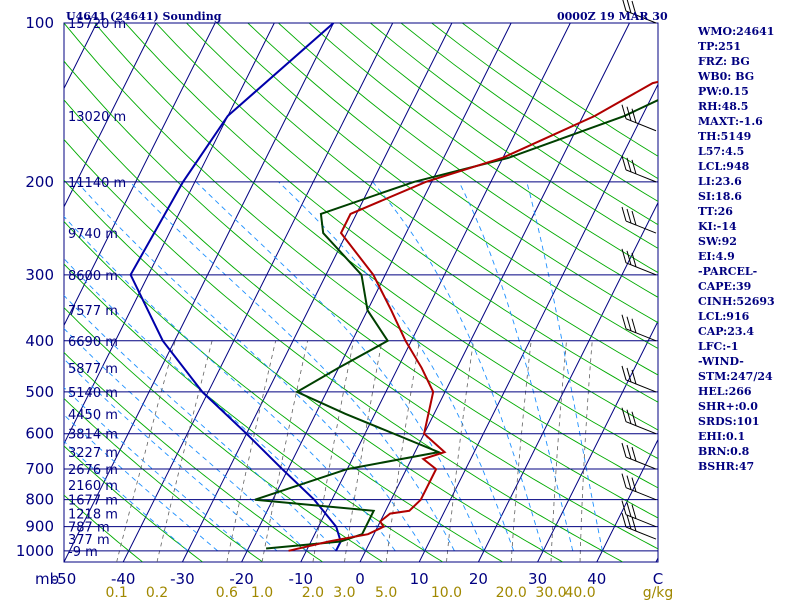  What do you see at coordinates (35, 551) in the screenshot?
I see `pressure-tick-label: 1000` at bounding box center [35, 551].